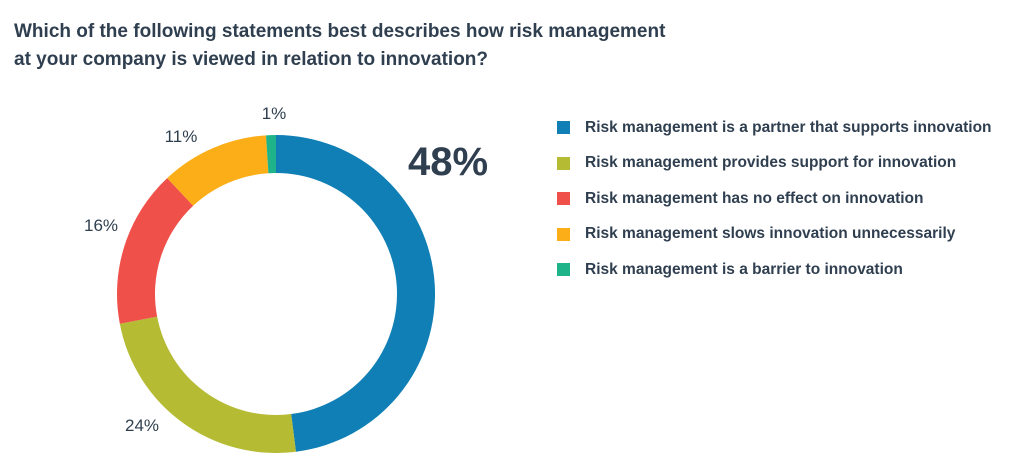  I want to click on slice-label-2: 24%, so click(142, 425).